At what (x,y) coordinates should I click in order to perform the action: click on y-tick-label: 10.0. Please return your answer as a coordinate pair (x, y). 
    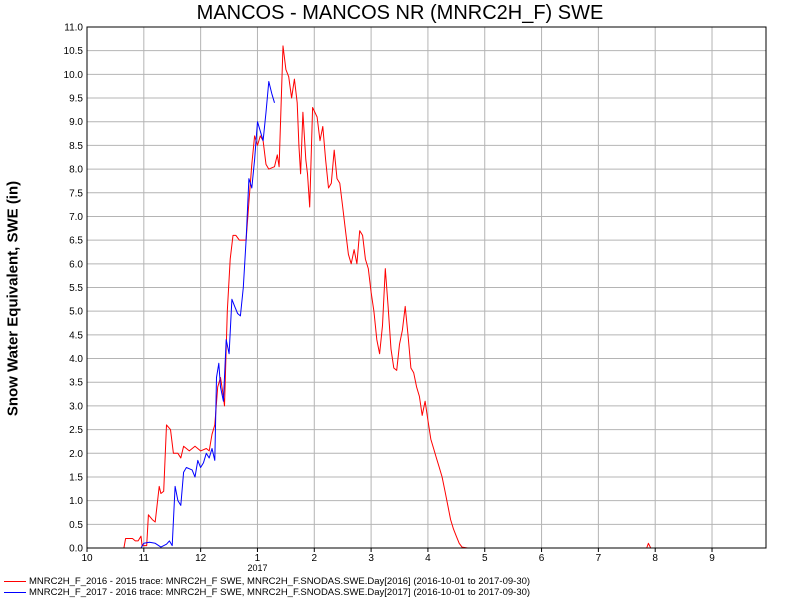
    Looking at the image, I should click on (74, 75).